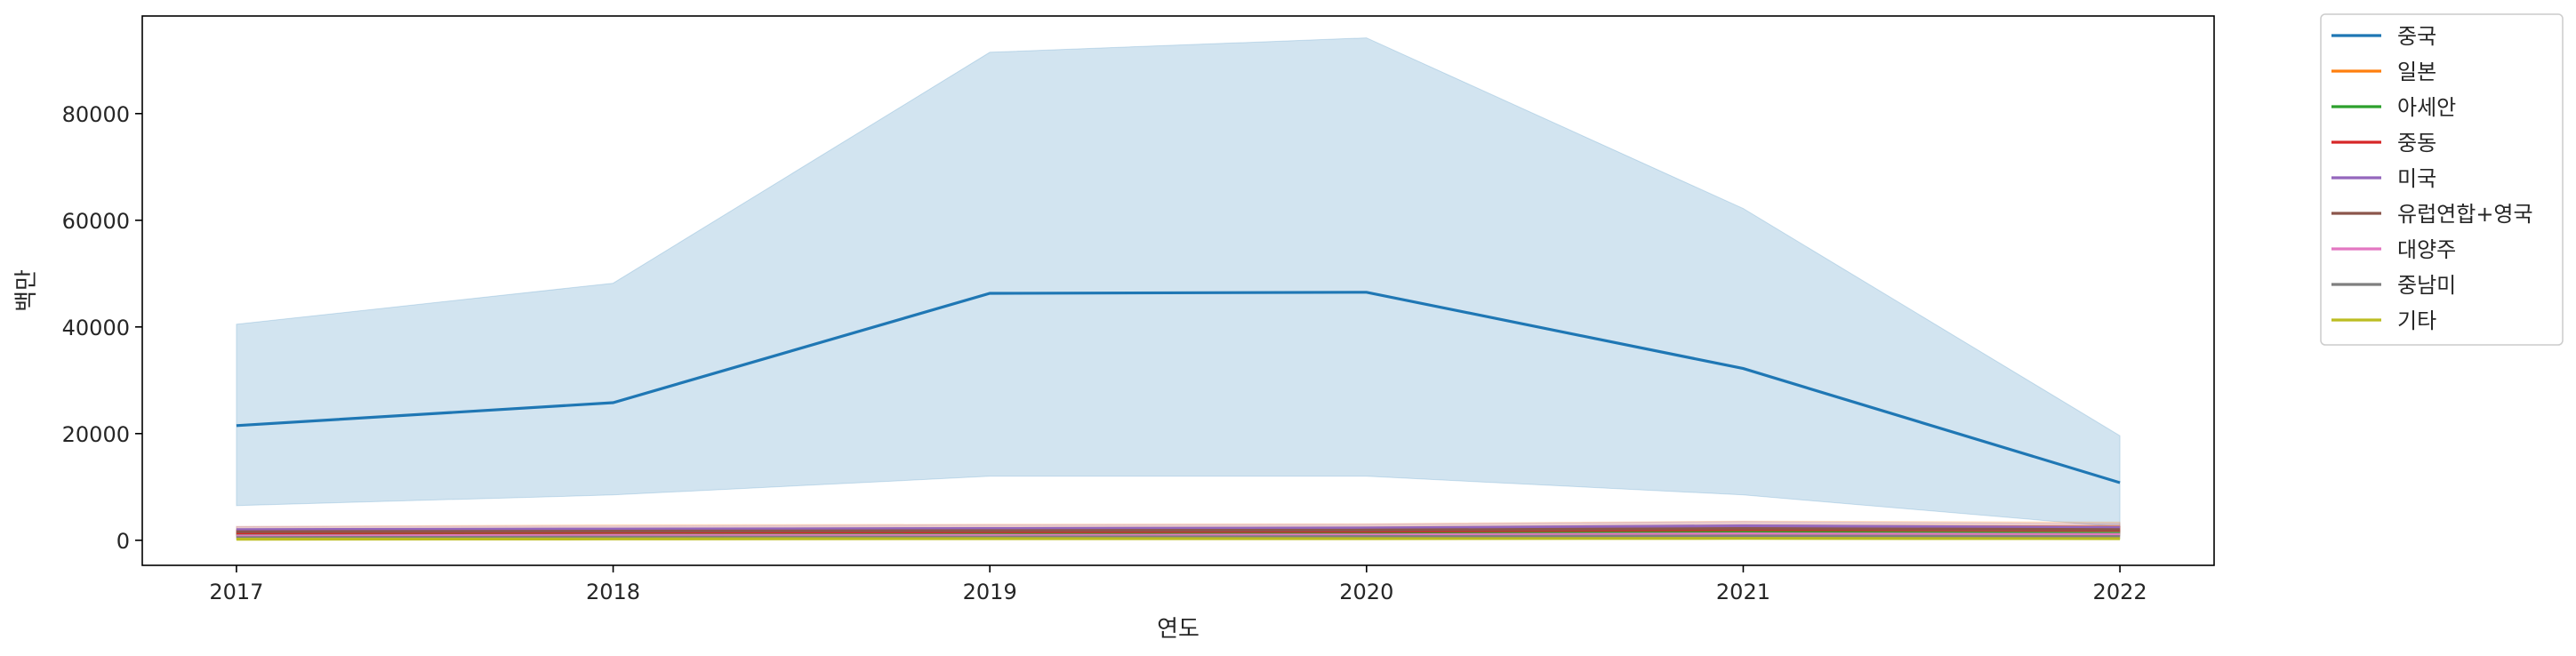 This screenshot has width=2576, height=656. Describe the element at coordinates (2426, 249) in the screenshot. I see `legend-label: 대양주` at that location.